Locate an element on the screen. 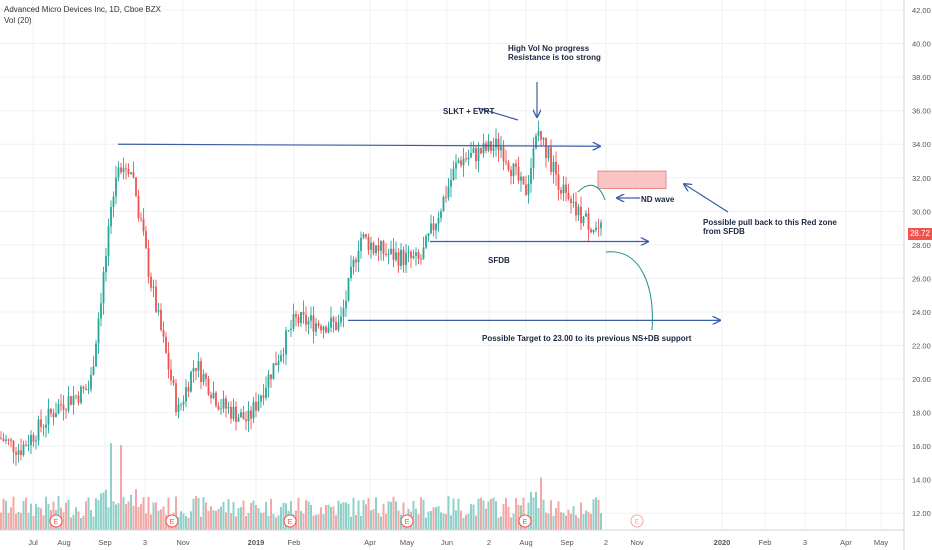 This screenshot has height=550, width=932. time-tick-label: Jun is located at coordinates (447, 542).